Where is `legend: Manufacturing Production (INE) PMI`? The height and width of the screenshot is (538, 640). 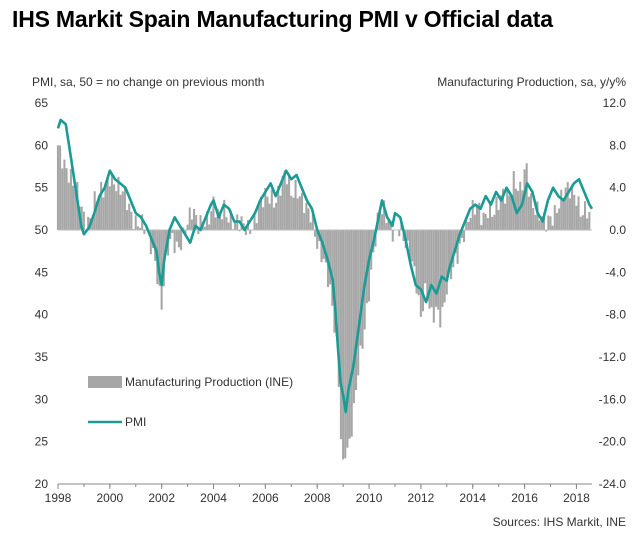 legend: Manufacturing Production (INE) PMI is located at coordinates (190, 402).